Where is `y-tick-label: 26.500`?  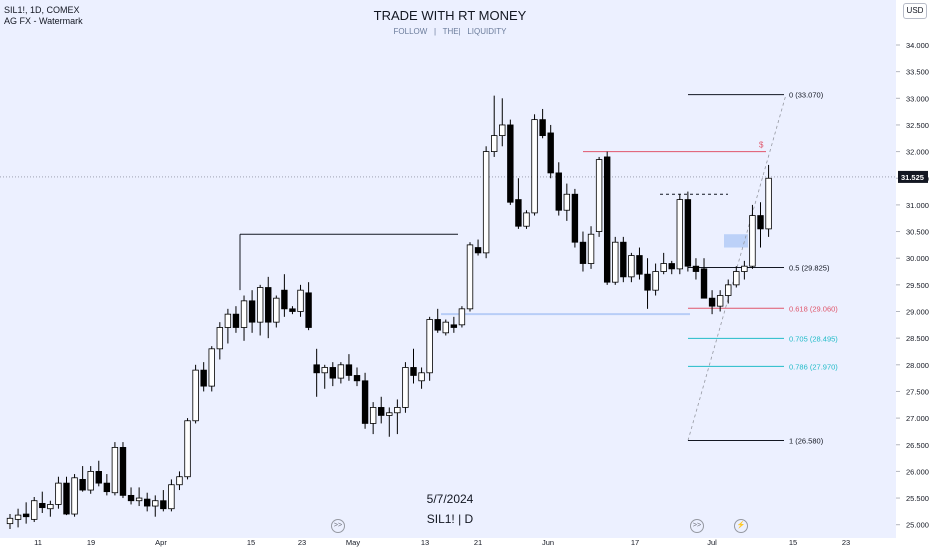 y-tick-label: 26.500 is located at coordinates (917, 445).